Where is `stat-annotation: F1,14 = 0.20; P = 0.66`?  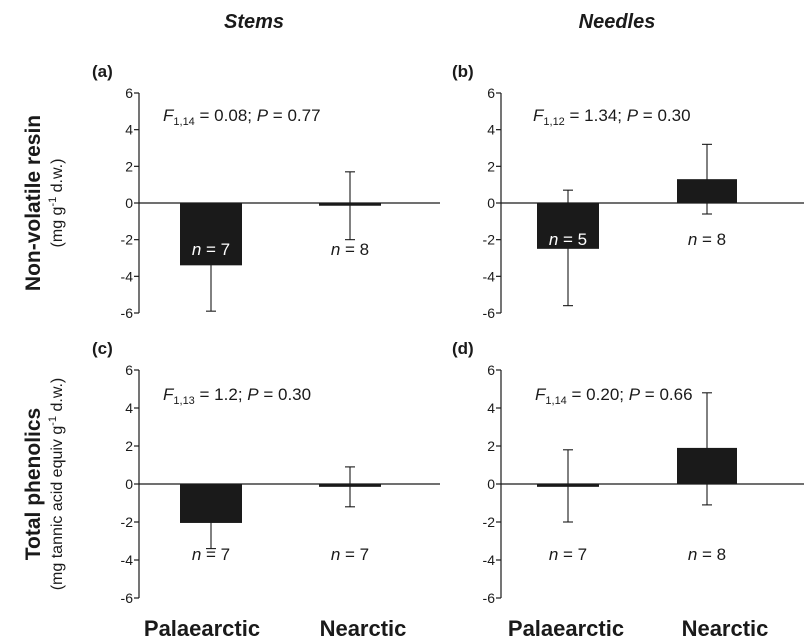 stat-annotation: F1,14 = 0.20; P = 0.66 is located at coordinates (614, 396).